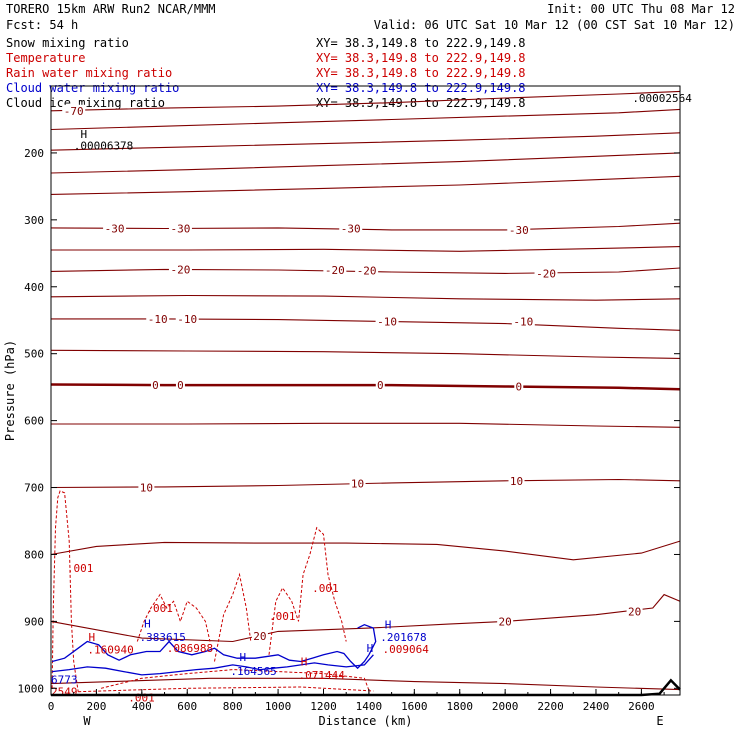  I want to click on extremum-annotation: .160940, so click(110, 649).